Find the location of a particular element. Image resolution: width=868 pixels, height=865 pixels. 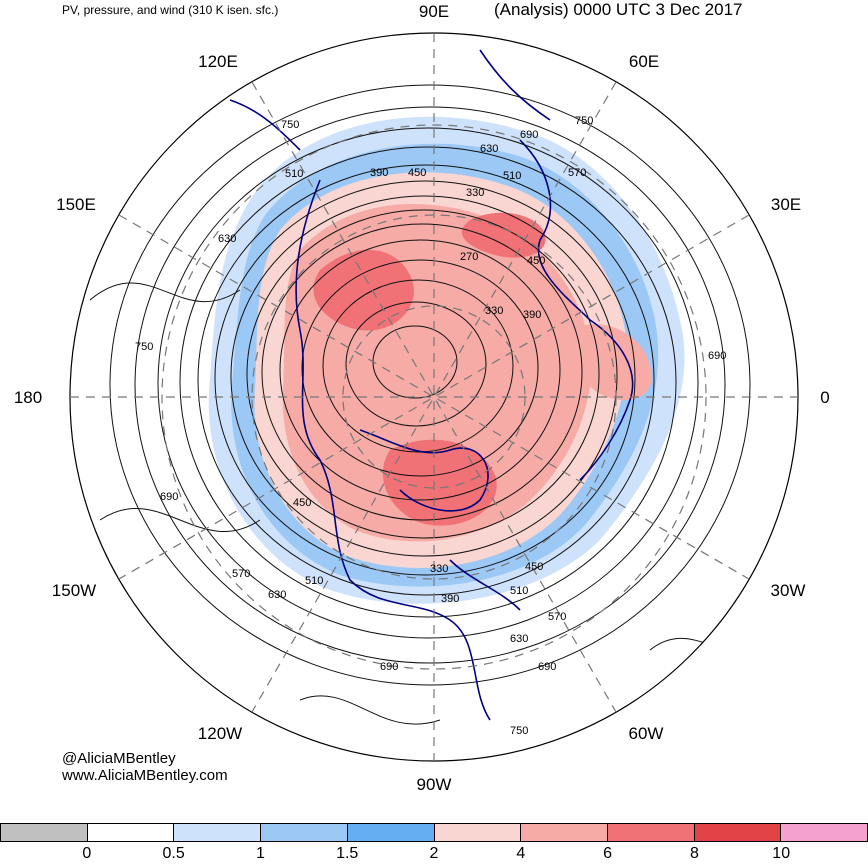

lon-label-60e: 60E is located at coordinates (644, 61).